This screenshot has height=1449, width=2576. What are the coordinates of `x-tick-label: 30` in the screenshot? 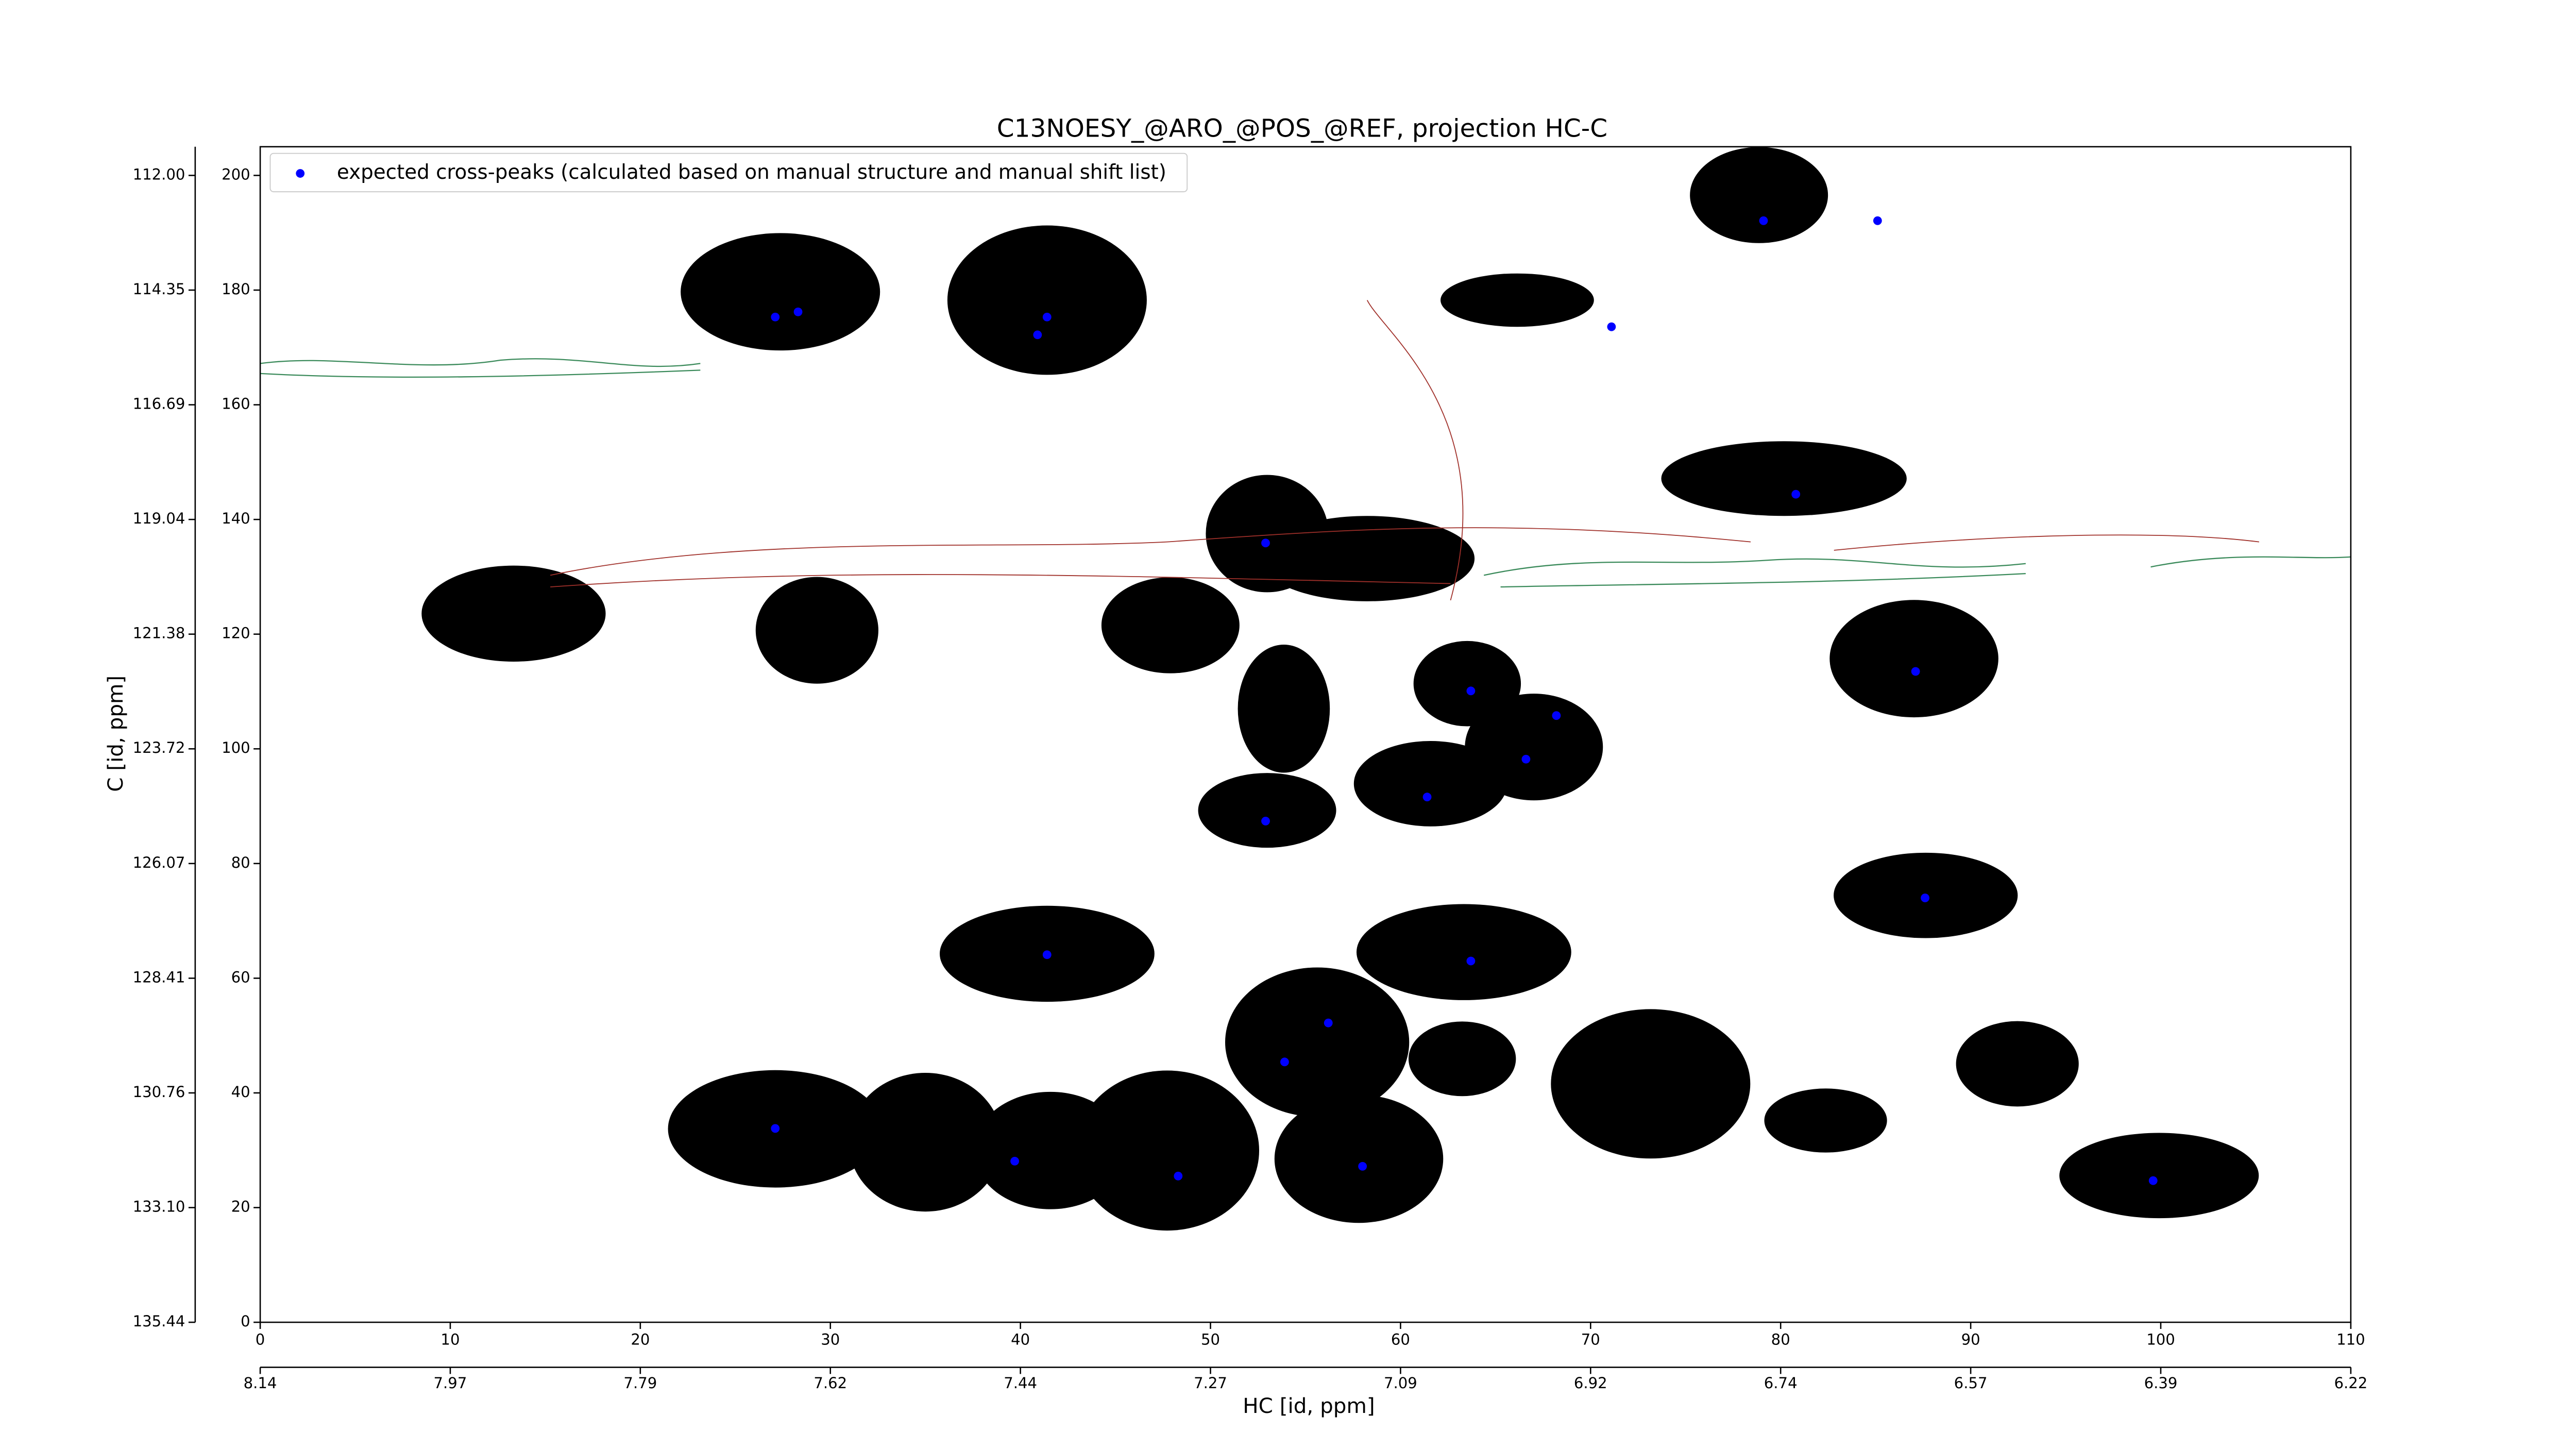 It's located at (830, 1340).